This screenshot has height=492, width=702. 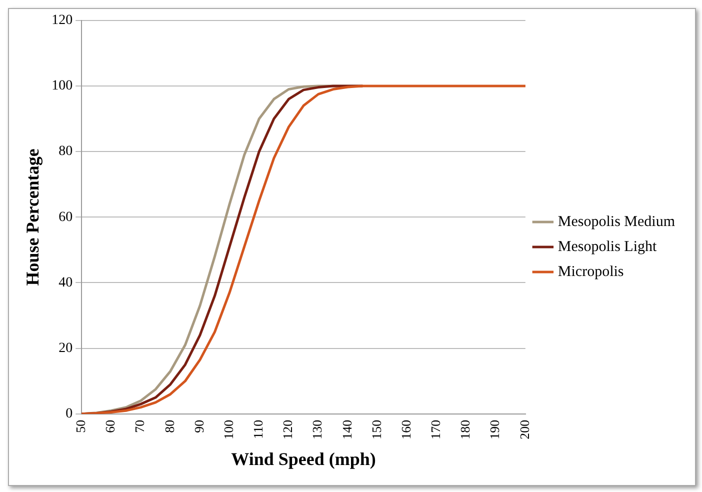 I want to click on y-tick-label: 0, so click(x=69, y=414).